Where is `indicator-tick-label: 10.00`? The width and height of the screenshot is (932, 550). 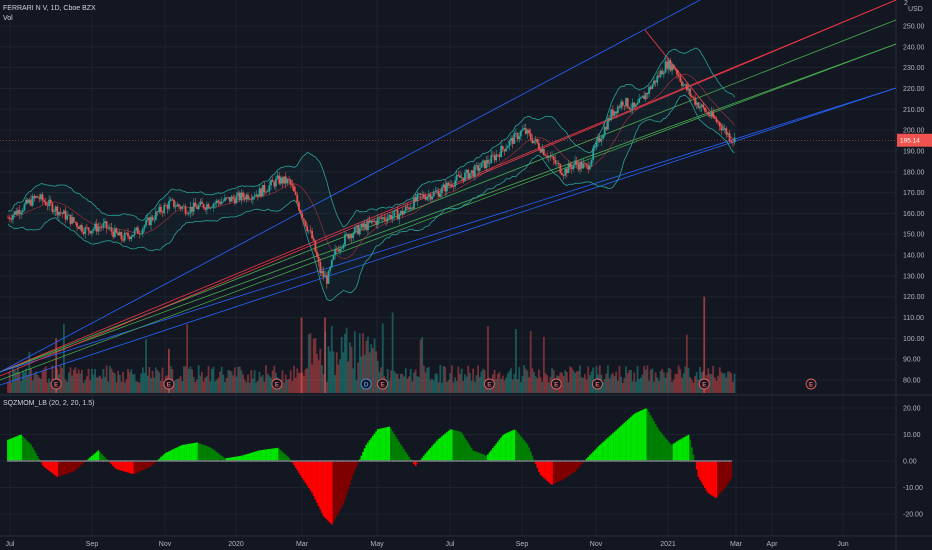
indicator-tick-label: 10.00 is located at coordinates (912, 435).